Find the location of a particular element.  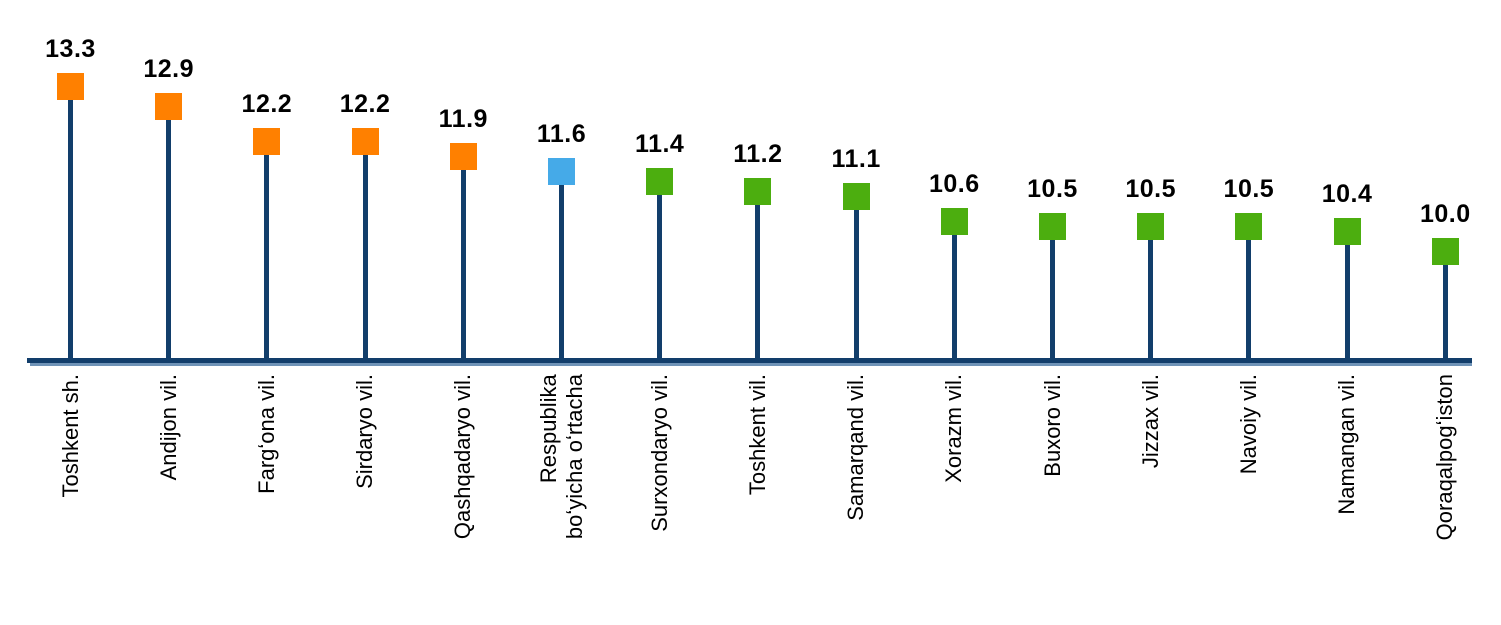

category-label-text: Buxoro vil. is located at coordinates (1052, 425).